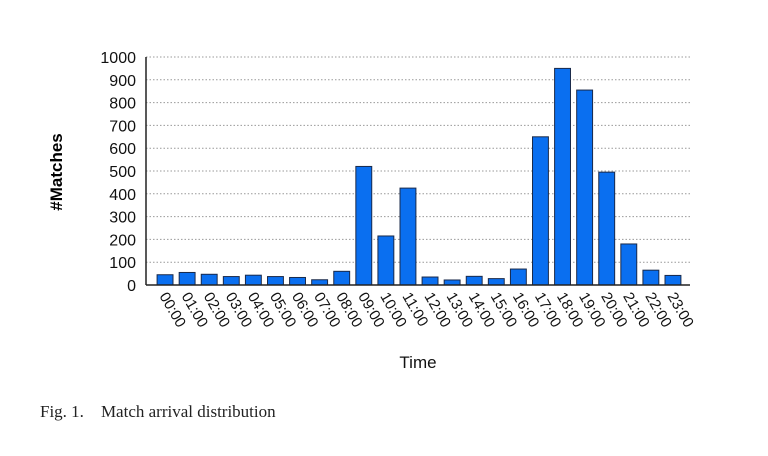  I want to click on figure-label: Fig. 1., so click(62, 411).